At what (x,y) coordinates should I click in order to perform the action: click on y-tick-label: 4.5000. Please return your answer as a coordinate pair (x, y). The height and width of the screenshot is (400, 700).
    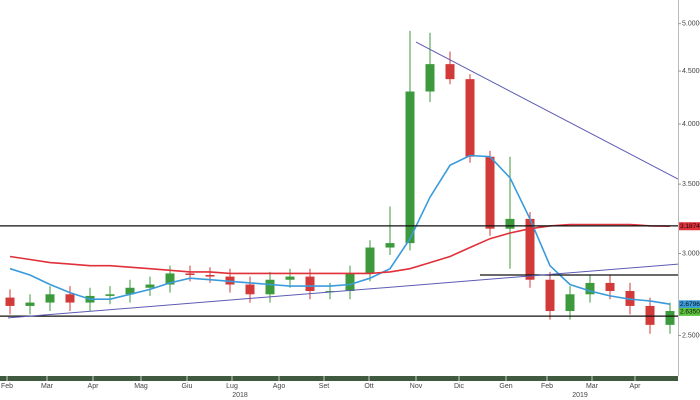
    Looking at the image, I should click on (691, 71).